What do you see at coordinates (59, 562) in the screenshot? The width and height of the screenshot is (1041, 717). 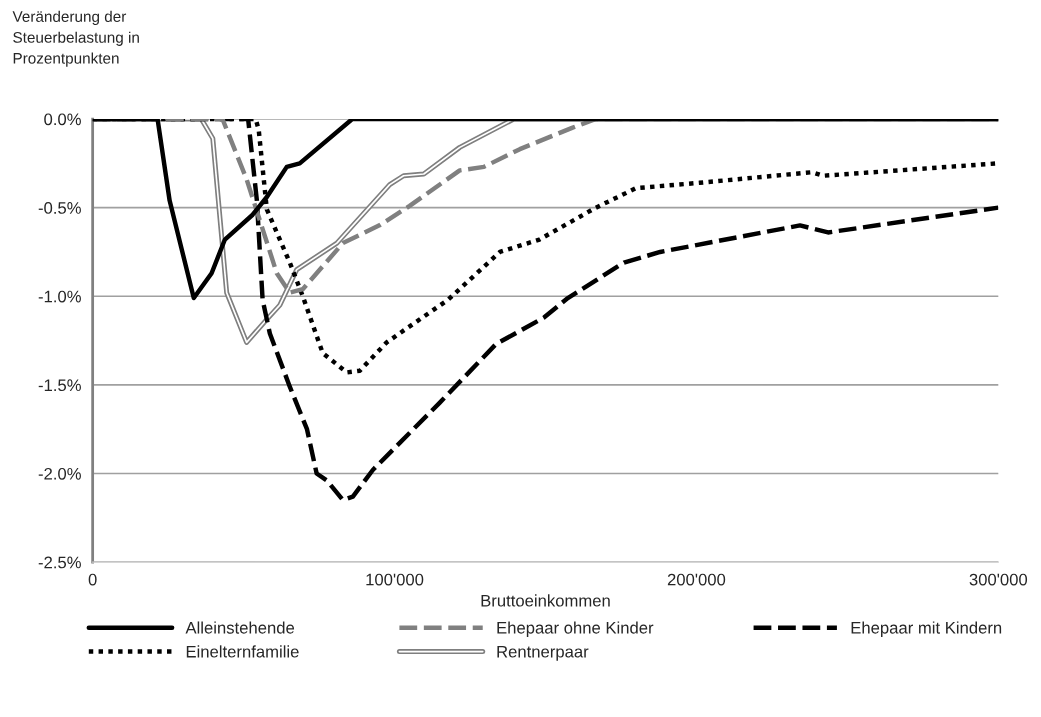 I see `y-tick-label: -2.5%` at bounding box center [59, 562].